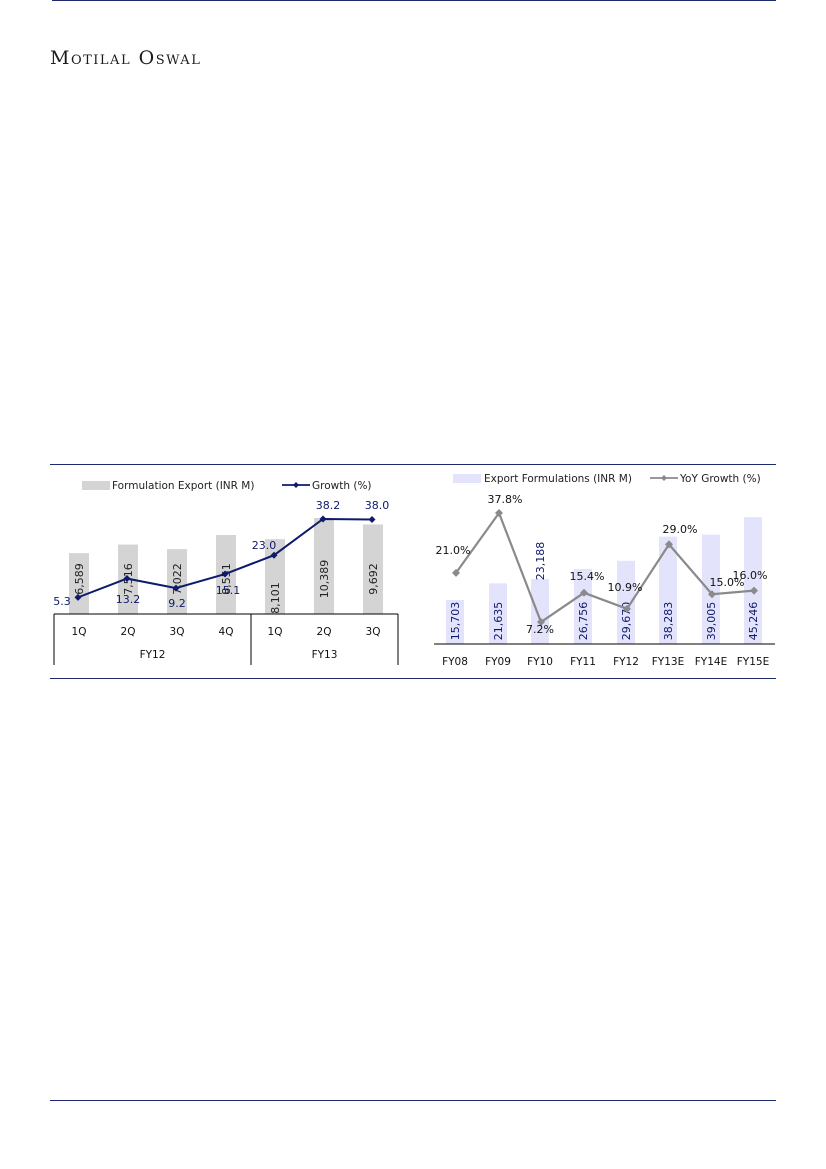 This screenshot has height=1169, width=826. What do you see at coordinates (753, 621) in the screenshot?
I see `bar-value-label: 45,246` at bounding box center [753, 621].